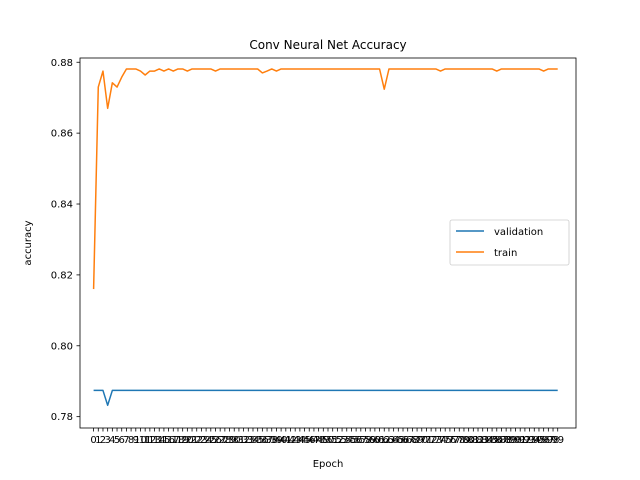 This screenshot has width=640, height=480. I want to click on legend-label-validation: validation, so click(518, 232).